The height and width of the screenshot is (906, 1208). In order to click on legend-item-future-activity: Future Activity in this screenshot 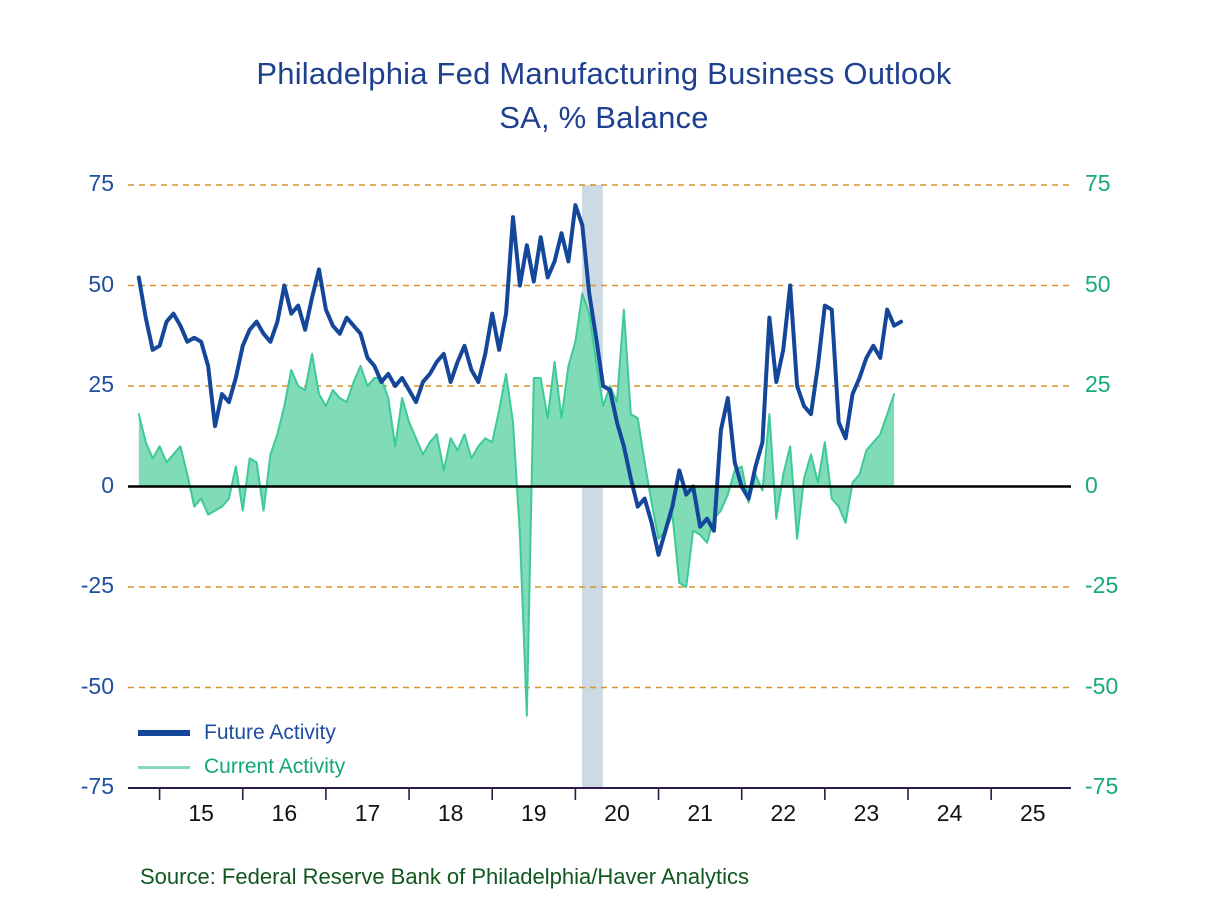, I will do `click(241, 733)`.